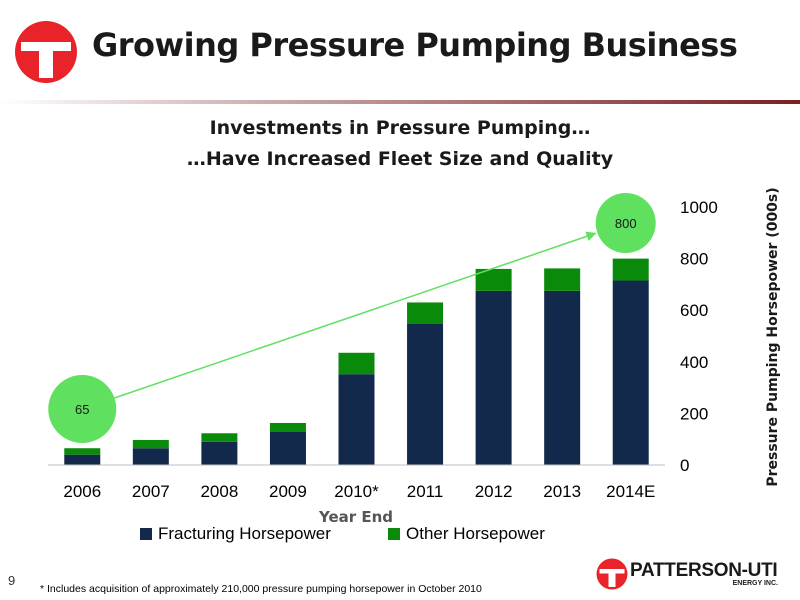 This screenshot has height=600, width=800. What do you see at coordinates (150, 444) in the screenshot?
I see `bar-other-2007` at bounding box center [150, 444].